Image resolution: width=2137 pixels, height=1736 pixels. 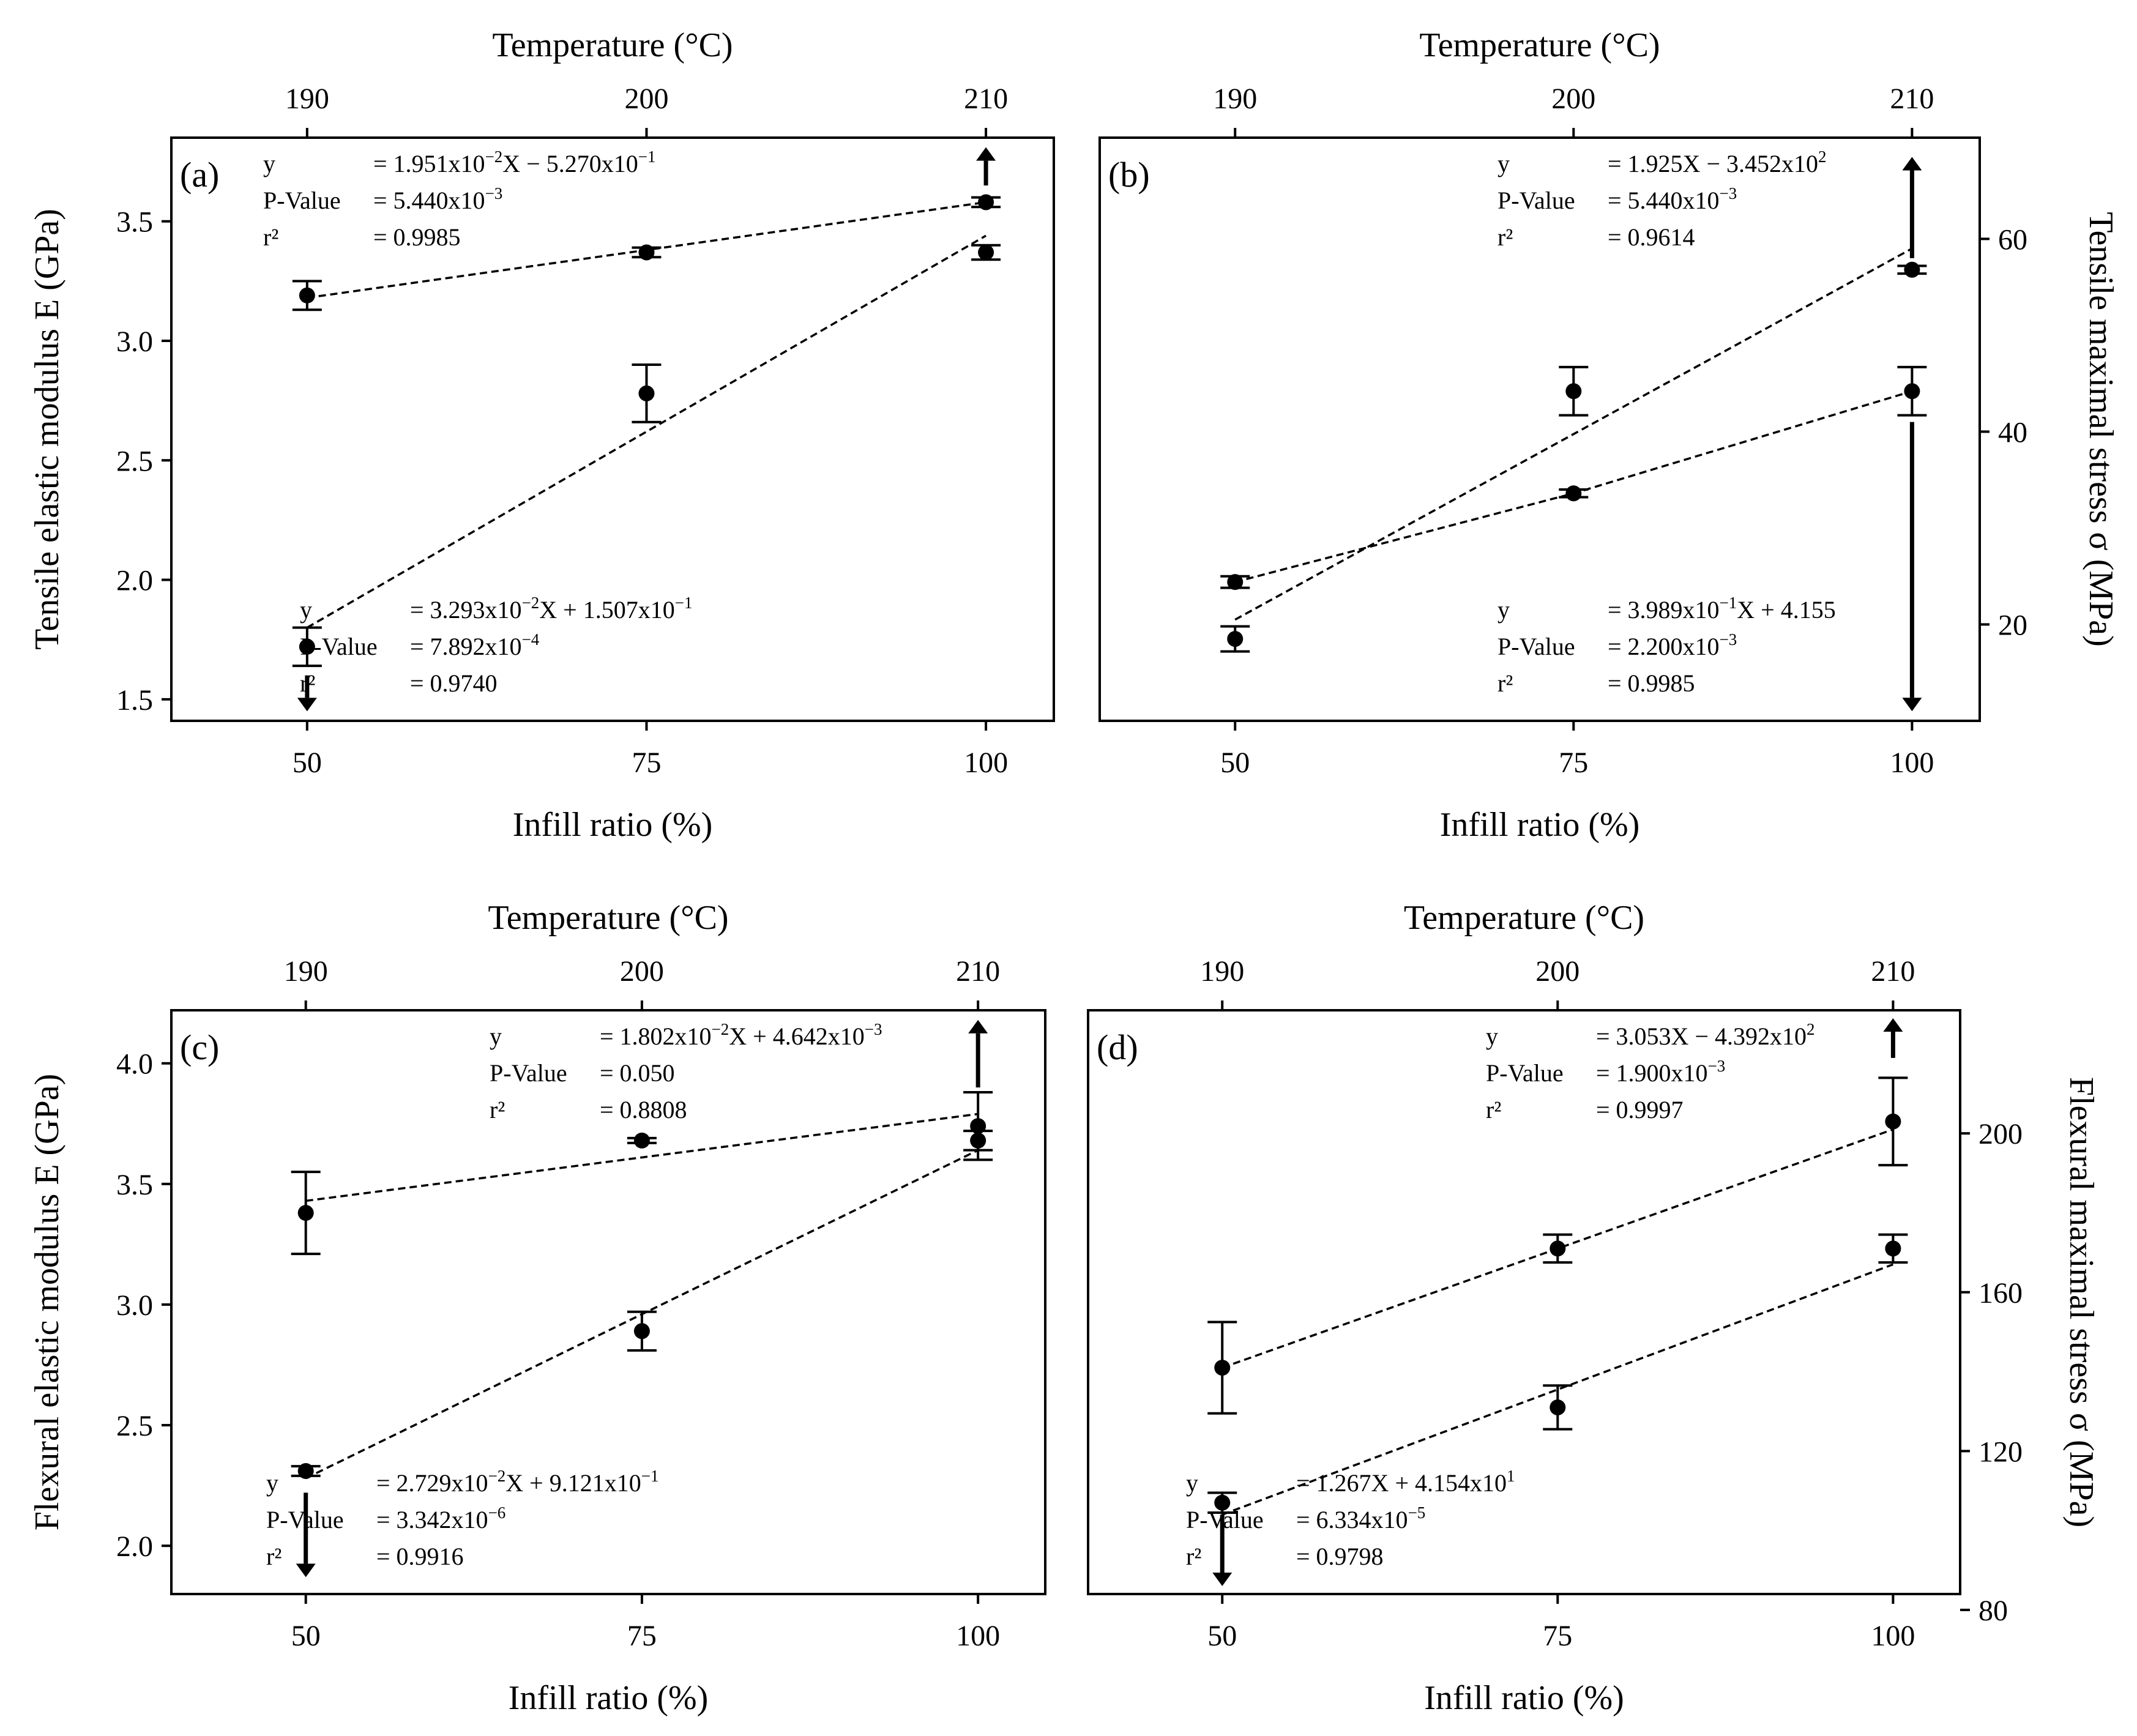 I want to click on equation-text: = 3.293x10, so click(x=466, y=610).